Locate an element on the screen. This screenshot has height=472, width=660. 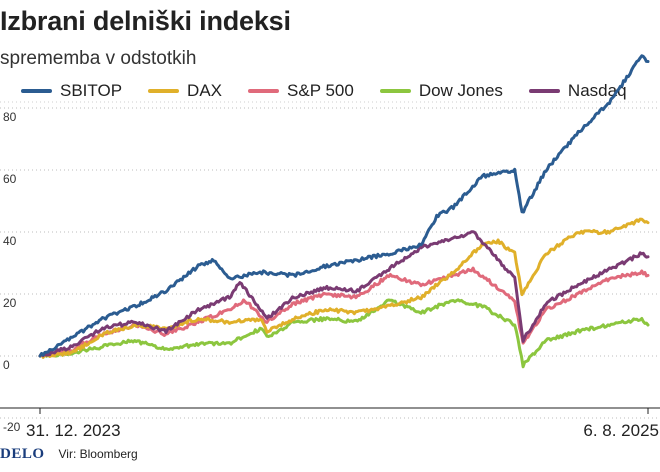
legend-label: Dow Jones is located at coordinates (460, 90).